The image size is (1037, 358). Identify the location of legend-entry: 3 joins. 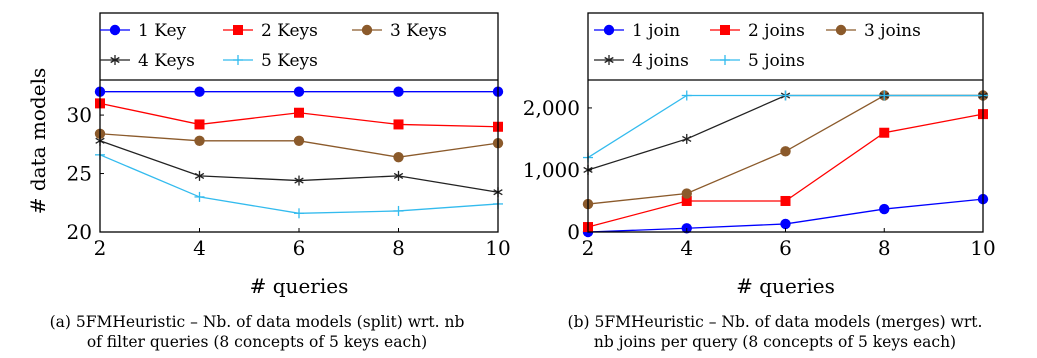
(873, 31).